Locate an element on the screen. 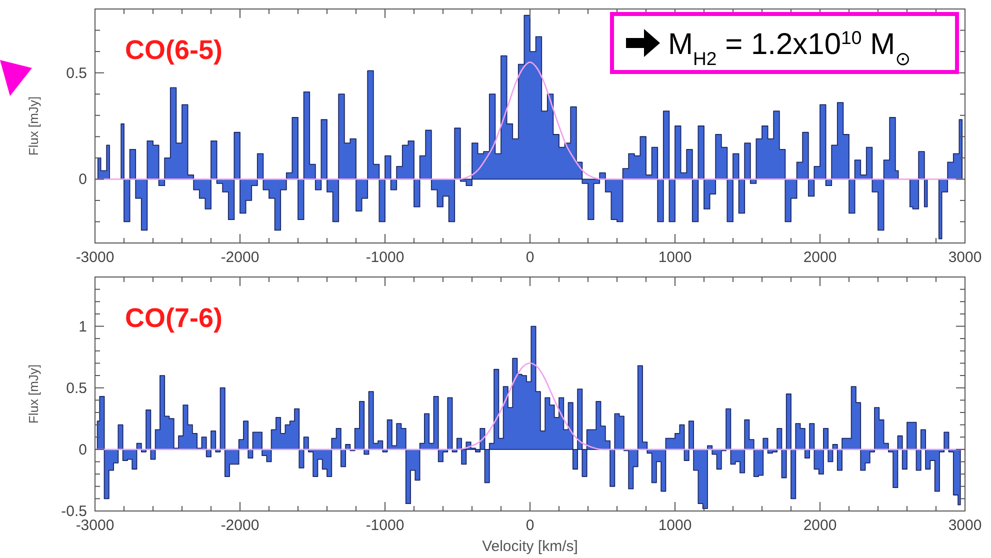 This screenshot has width=991, height=558. annotation: M$_{H2}$ = 1.2x10$^{10}$ M$_{⊙}$ is located at coordinates (789, 47).